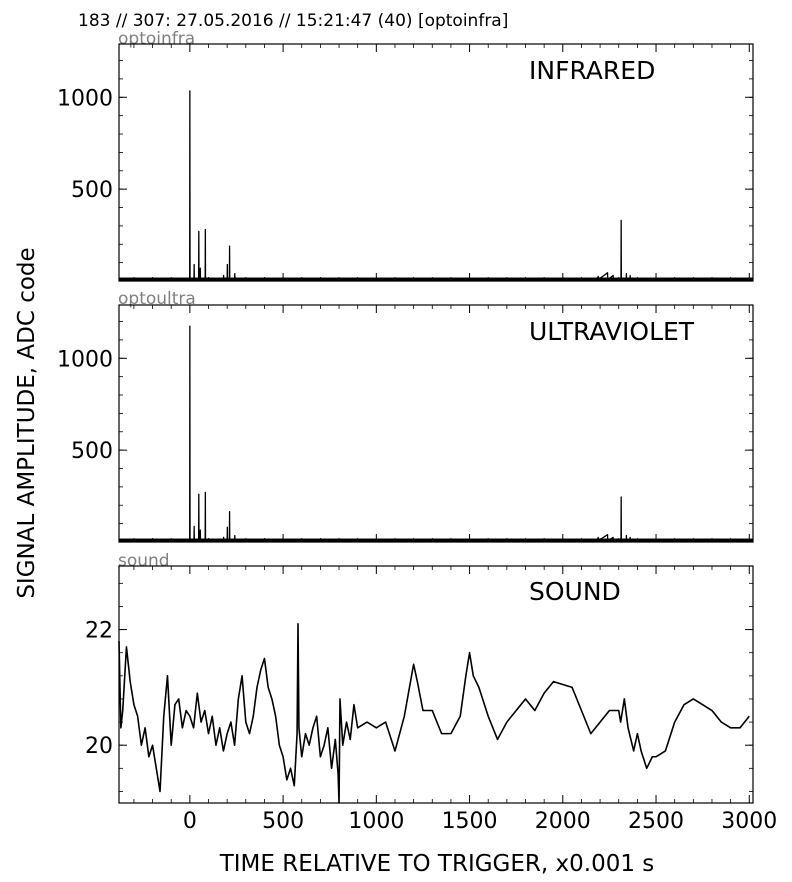 The image size is (792, 882). What do you see at coordinates (144, 561) in the screenshot?
I see `panel-sound-channel-label: sound` at bounding box center [144, 561].